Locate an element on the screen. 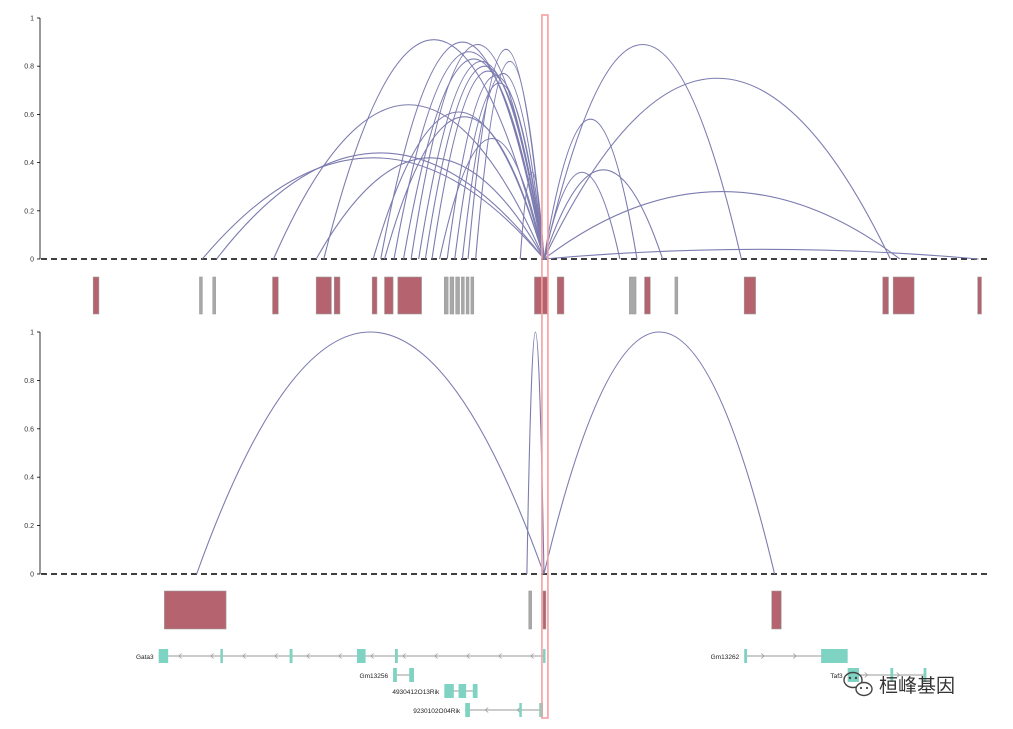 Image resolution: width=1013 pixels, height=729 pixels. top-peak-track is located at coordinates (537, 295).